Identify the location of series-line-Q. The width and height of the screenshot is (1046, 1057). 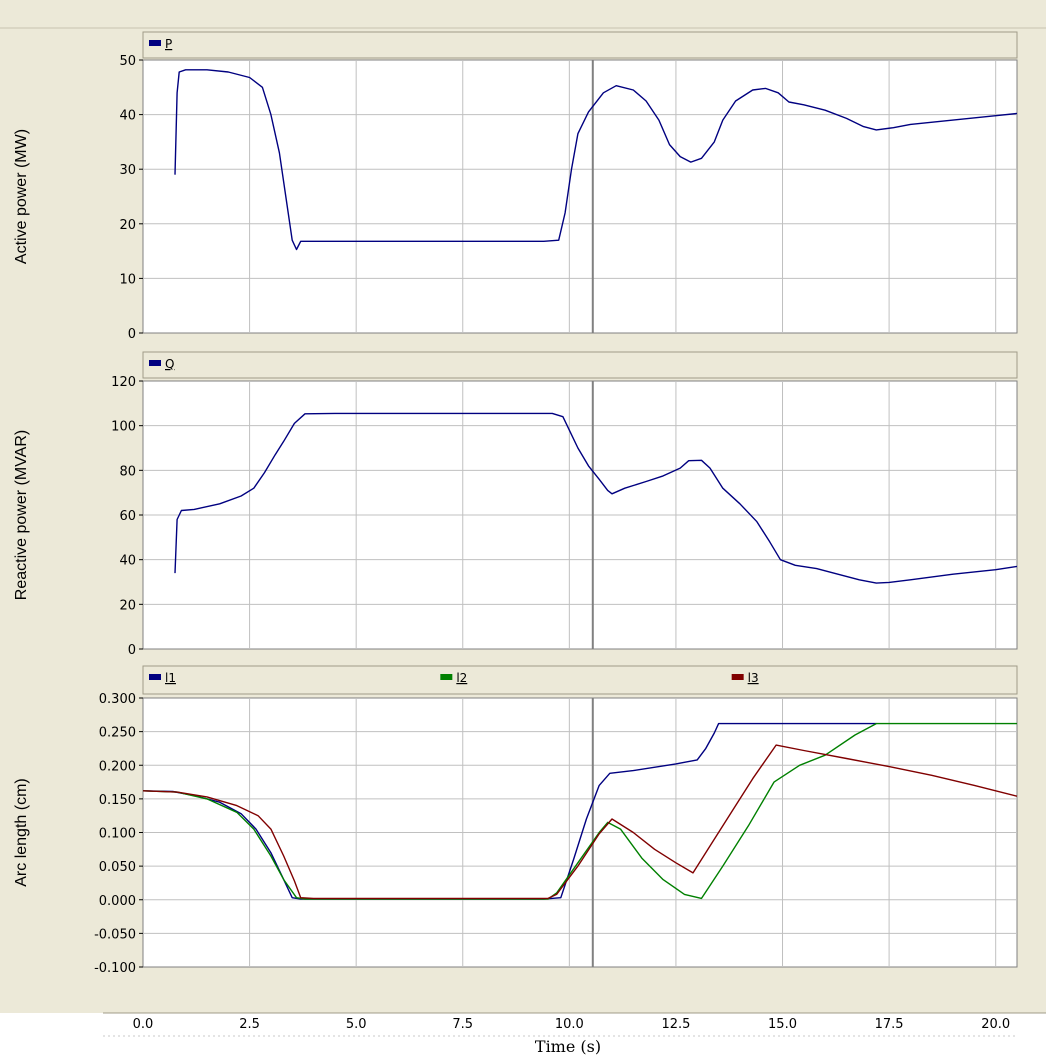
(596, 498).